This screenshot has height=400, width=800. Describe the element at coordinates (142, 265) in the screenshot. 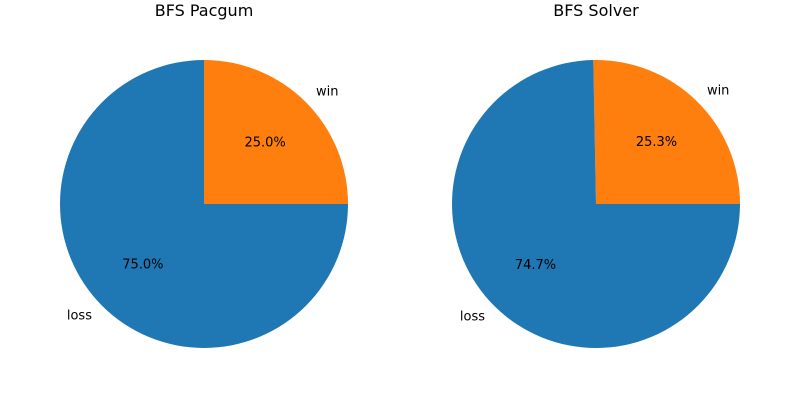

I see `slice-percent-label-loss: 75.0%` at that location.